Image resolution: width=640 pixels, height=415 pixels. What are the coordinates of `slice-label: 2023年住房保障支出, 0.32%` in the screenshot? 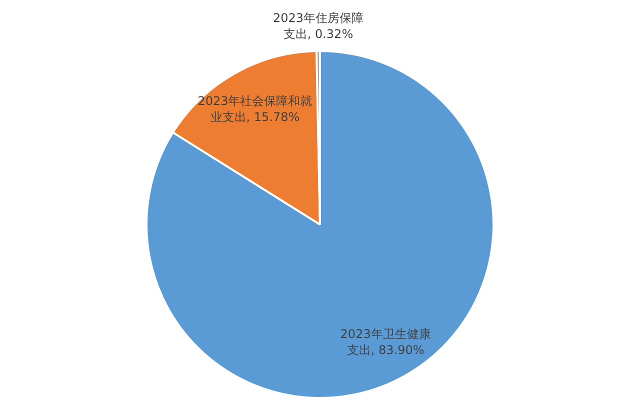 It's located at (318, 26).